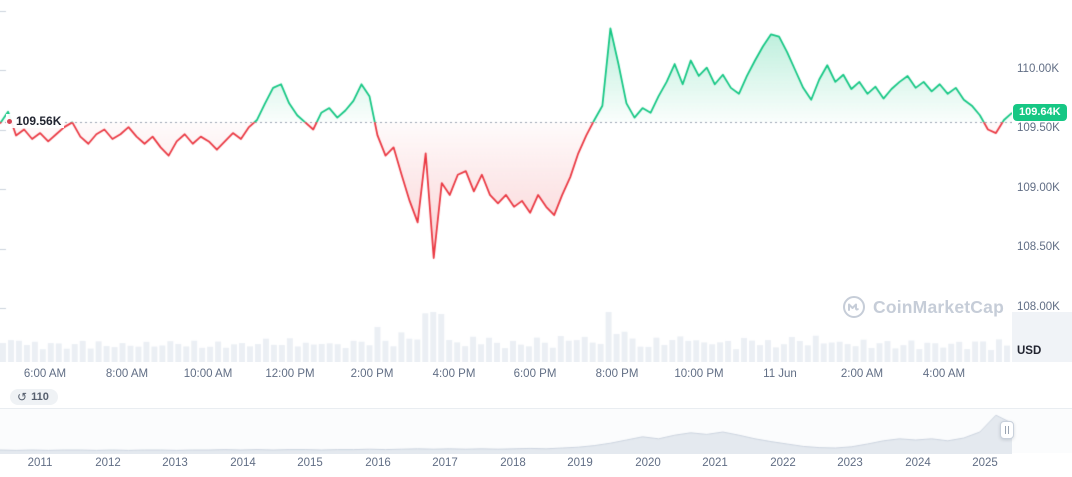  What do you see at coordinates (580, 463) in the screenshot?
I see `year-tick-2019: 2019` at bounding box center [580, 463].